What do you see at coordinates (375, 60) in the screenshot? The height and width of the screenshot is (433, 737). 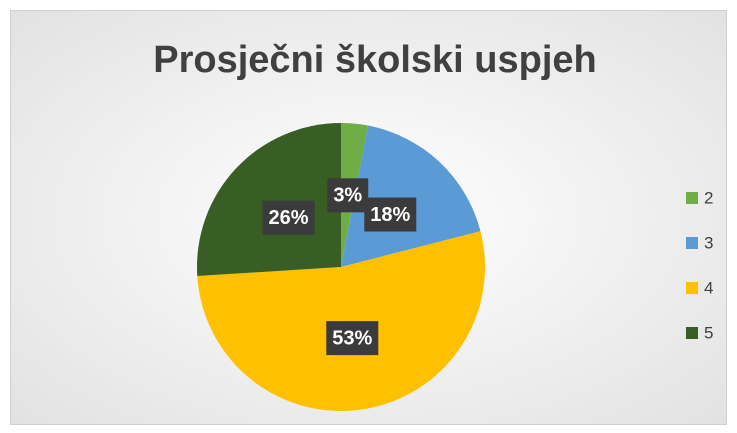 I see `chart-title: Prosječni školski uspjeh` at bounding box center [375, 60].